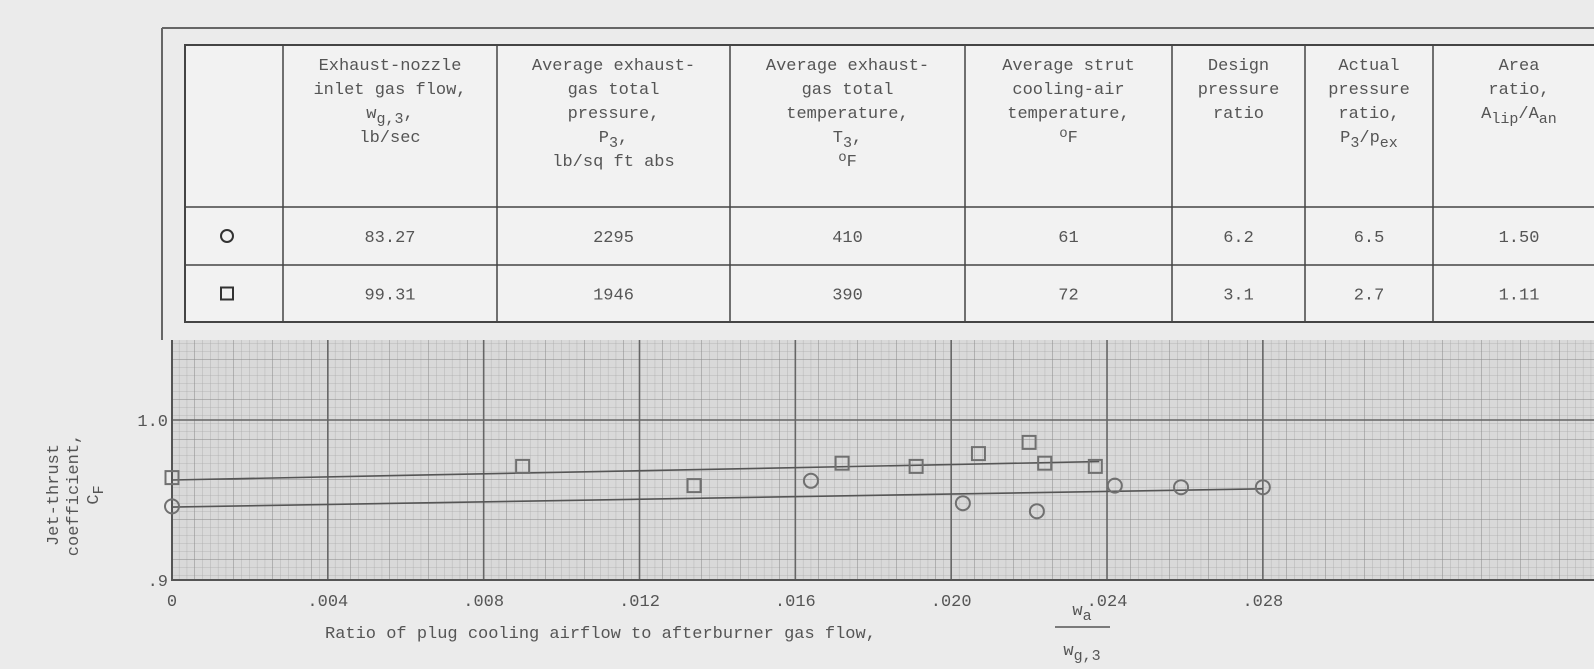 This screenshot has height=669, width=1594. Describe the element at coordinates (1238, 238) in the screenshot. I see `cell-text: 6.2` at that location.